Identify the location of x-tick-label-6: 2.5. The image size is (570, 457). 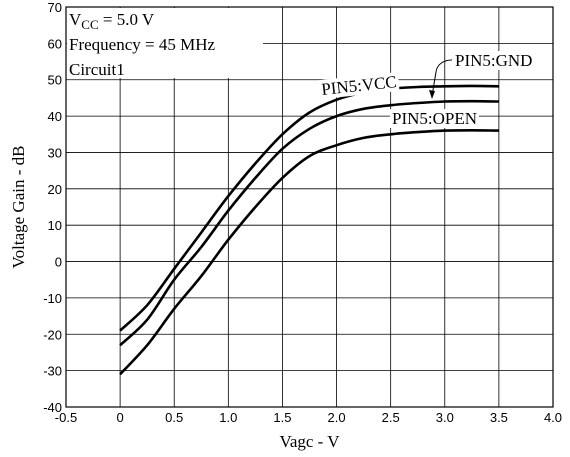
(391, 417).